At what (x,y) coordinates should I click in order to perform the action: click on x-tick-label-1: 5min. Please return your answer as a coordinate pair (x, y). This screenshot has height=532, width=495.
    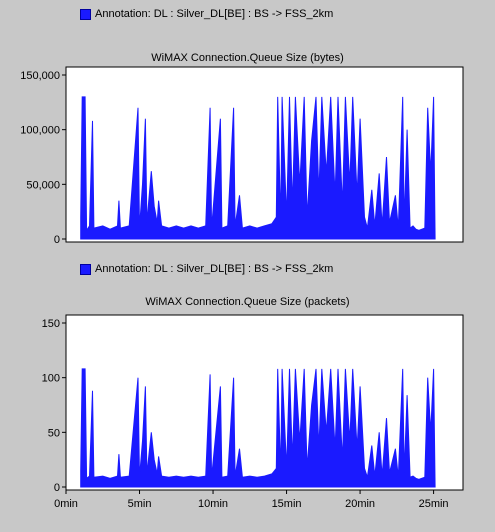
    Looking at the image, I should click on (140, 504).